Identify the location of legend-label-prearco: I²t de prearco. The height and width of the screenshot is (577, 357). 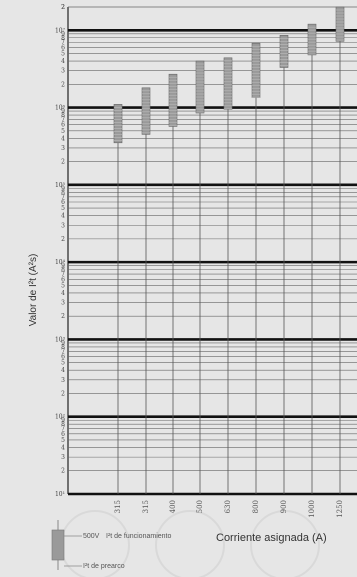
(104, 566).